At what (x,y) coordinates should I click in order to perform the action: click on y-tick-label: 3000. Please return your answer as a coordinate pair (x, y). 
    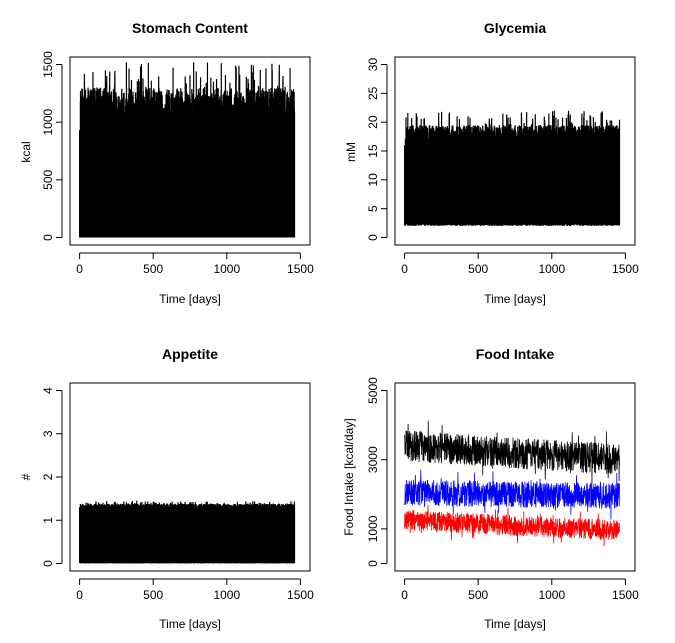
    Looking at the image, I should click on (373, 459).